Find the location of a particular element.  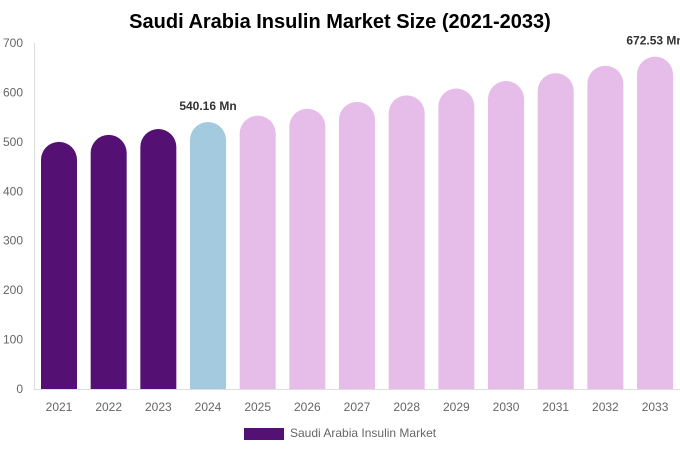

bar-2030 is located at coordinates (506, 235).